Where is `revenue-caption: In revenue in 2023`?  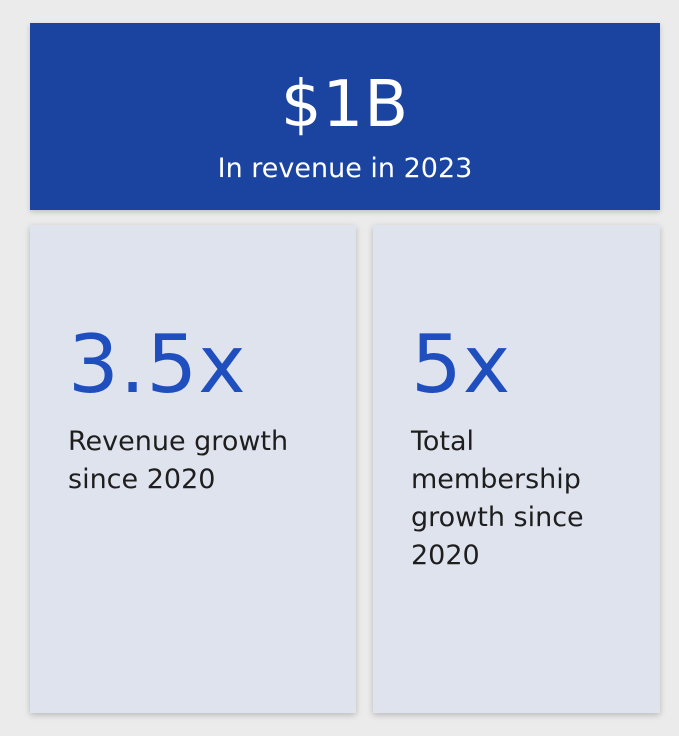
revenue-caption: In revenue in 2023 is located at coordinates (345, 168).